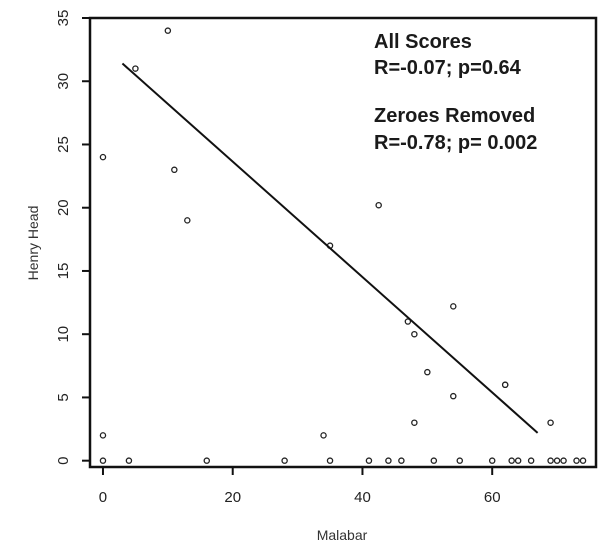  What do you see at coordinates (63, 397) in the screenshot?
I see `y-tick-label: 5` at bounding box center [63, 397].